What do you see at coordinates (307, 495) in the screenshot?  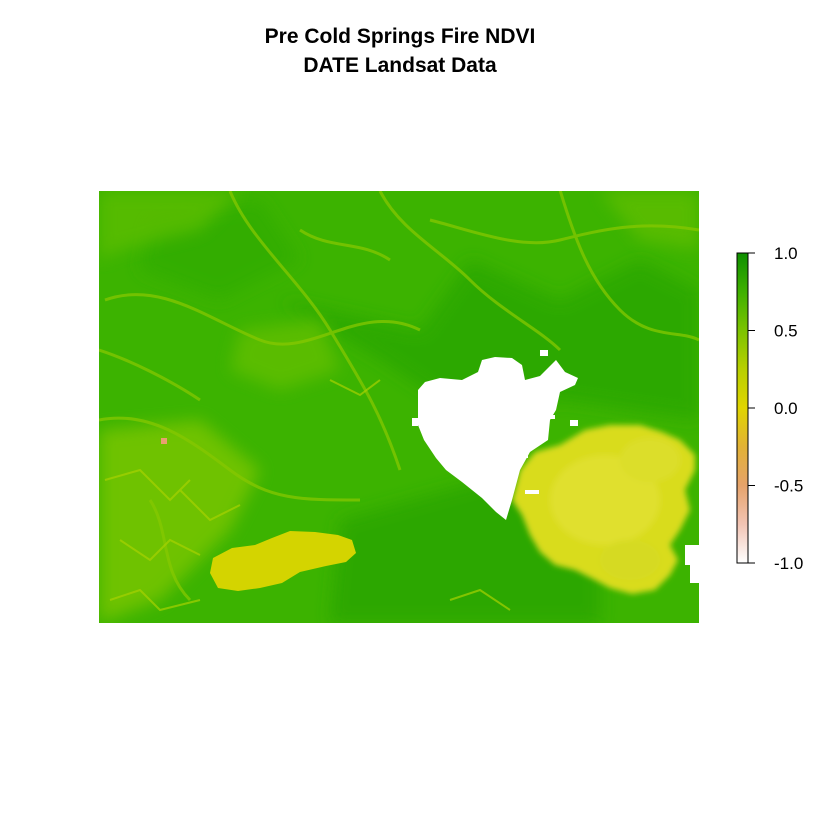 I see `speckle-lines` at bounding box center [307, 495].